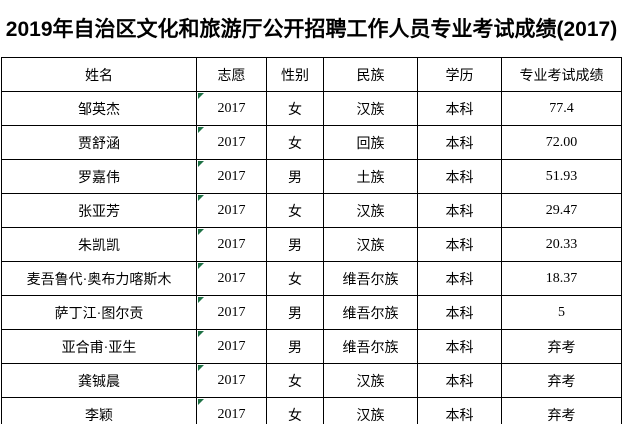 The width and height of the screenshot is (623, 424). I want to click on cell-name: 朱凯凯, so click(99, 244).